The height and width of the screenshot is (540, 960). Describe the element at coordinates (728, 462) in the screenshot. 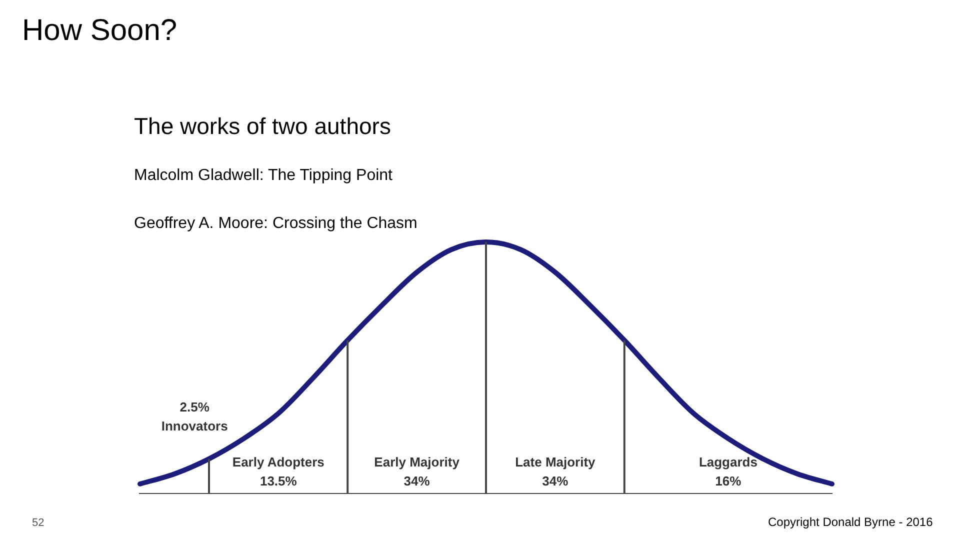

I see `annotation: Laggards` at that location.